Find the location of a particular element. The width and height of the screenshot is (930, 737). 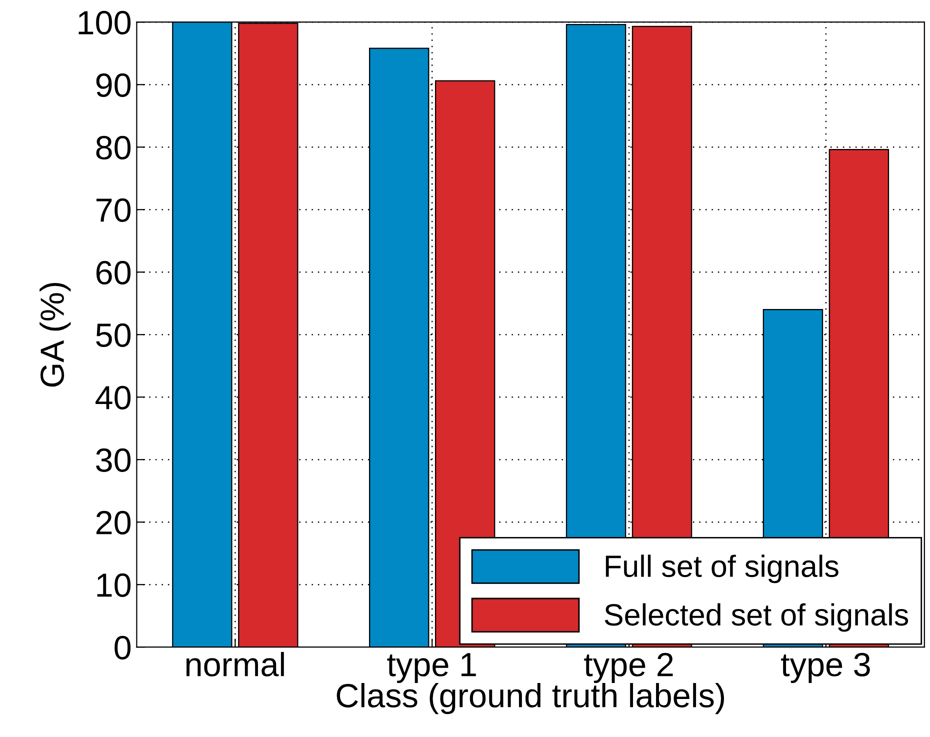

x-tick-label: type 3 is located at coordinates (825, 668).